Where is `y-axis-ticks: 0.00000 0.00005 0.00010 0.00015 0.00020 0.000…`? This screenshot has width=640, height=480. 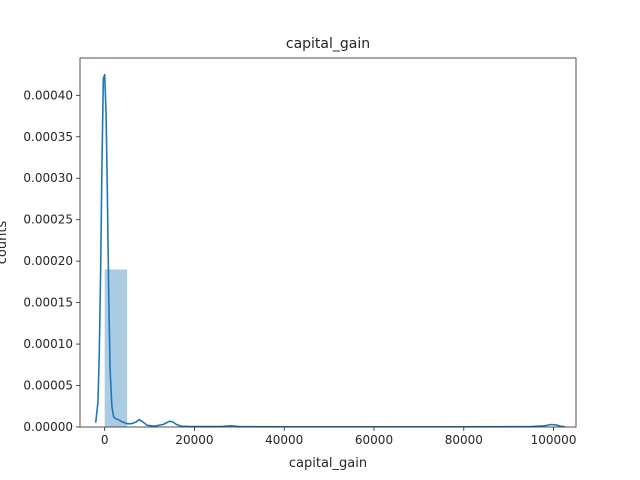 y-axis-ticks: 0.00000 0.00005 0.00010 0.00015 0.00020 0.000… is located at coordinates (51, 261).